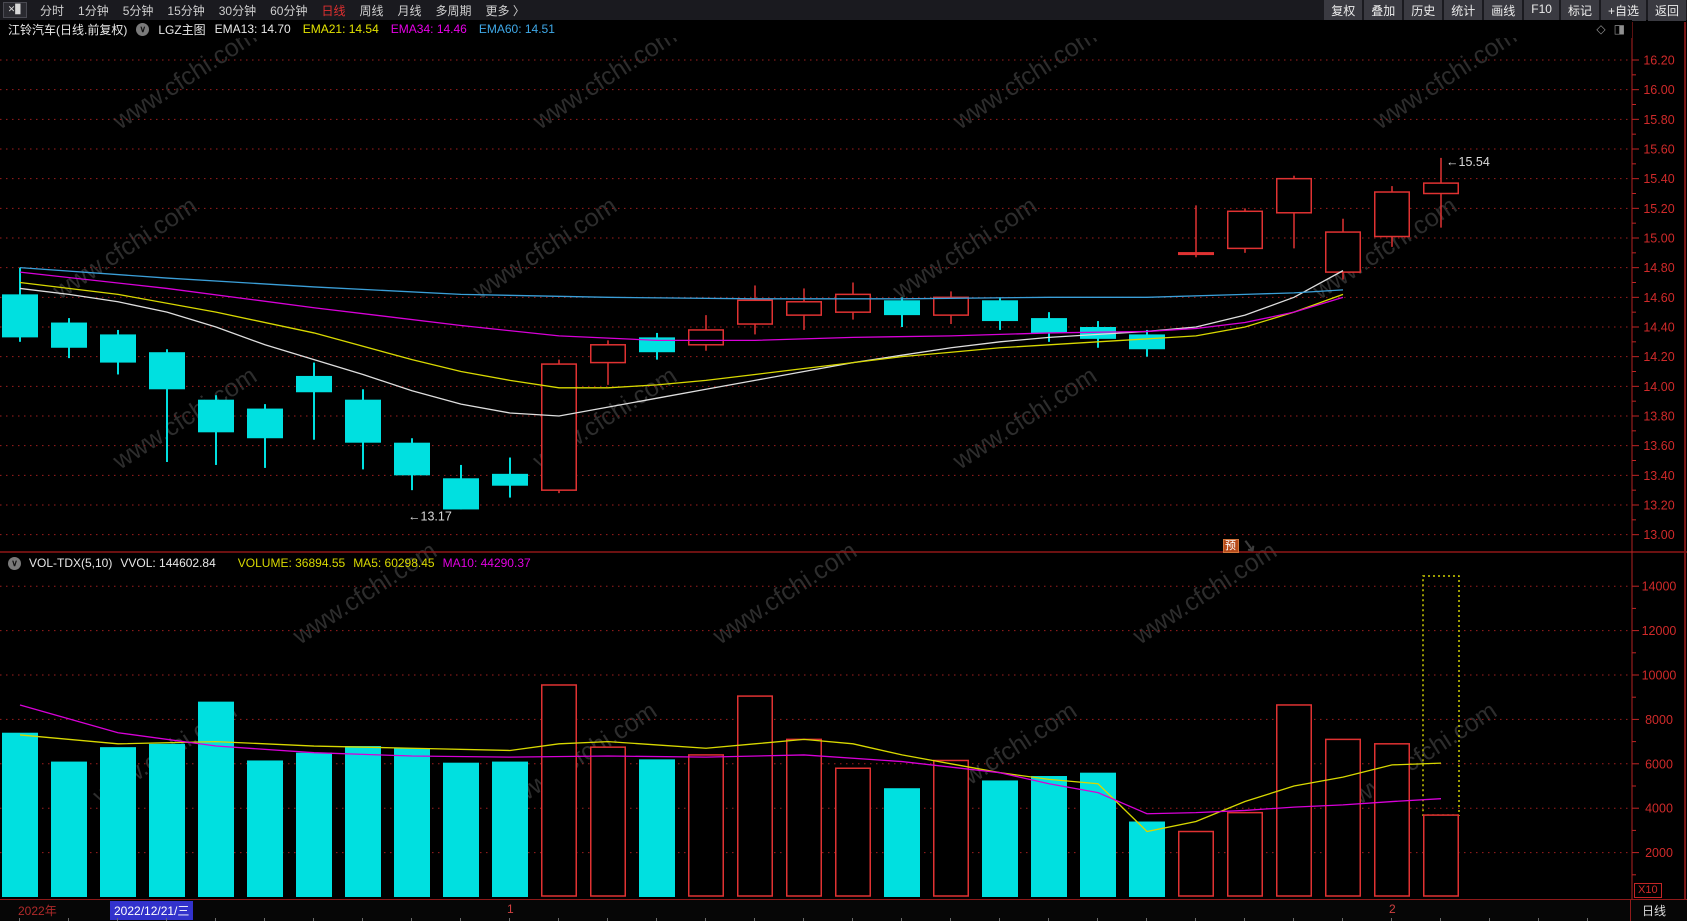  I want to click on btn-overlay: 叠加, so click(1383, 10).